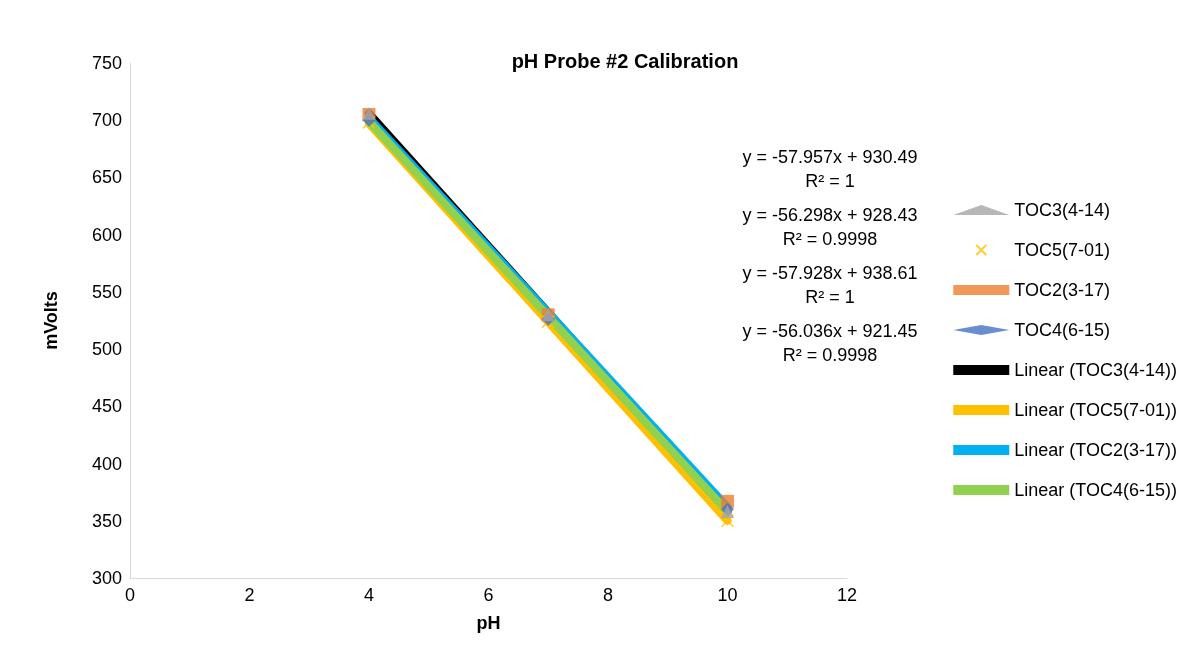  What do you see at coordinates (106, 234) in the screenshot?
I see `y-tick-label: 600` at bounding box center [106, 234].